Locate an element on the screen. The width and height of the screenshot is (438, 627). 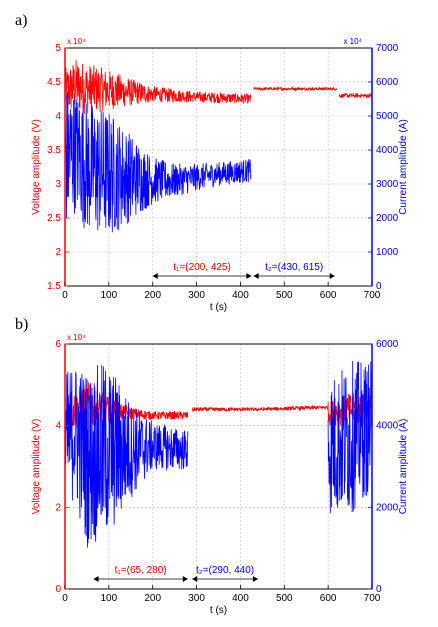
interval-annotation: t₁=(65, 280) is located at coordinates (140, 573).